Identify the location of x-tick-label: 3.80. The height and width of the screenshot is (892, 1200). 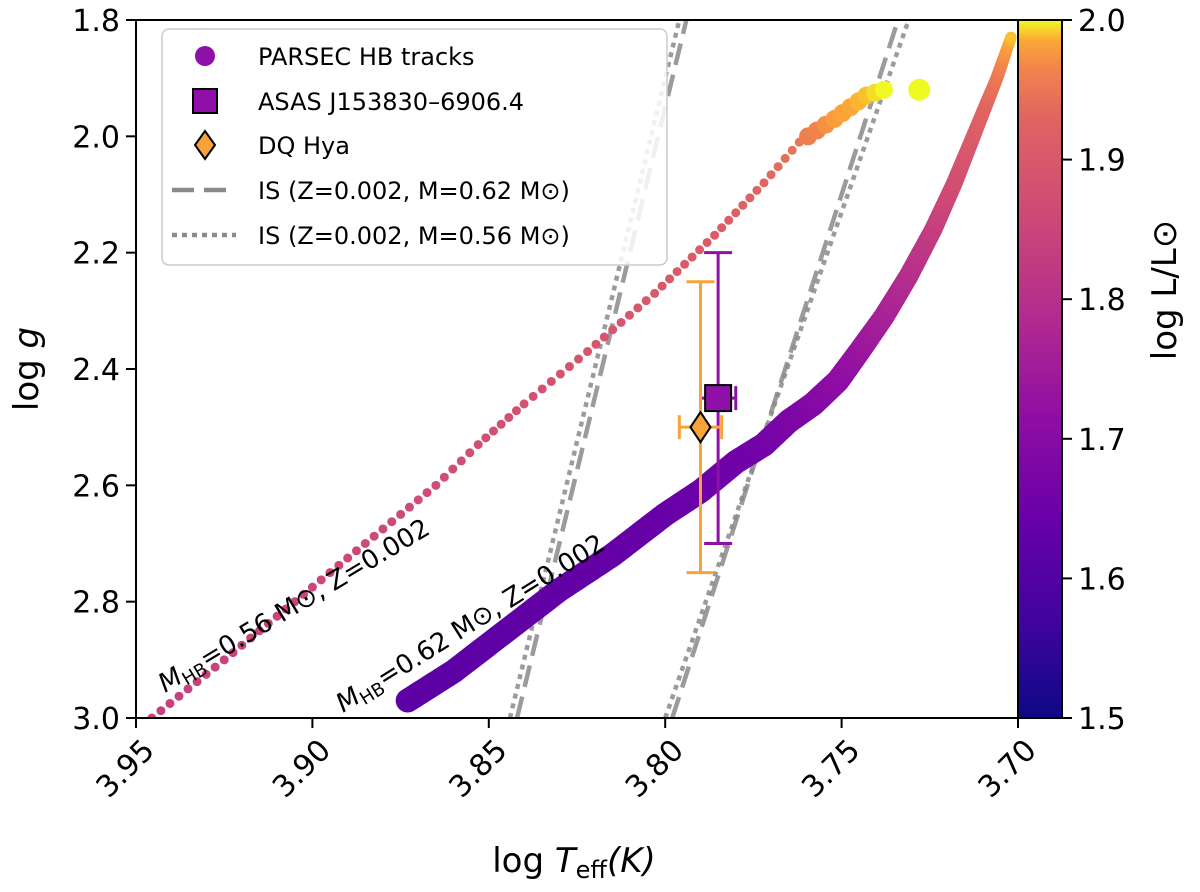
(655, 769).